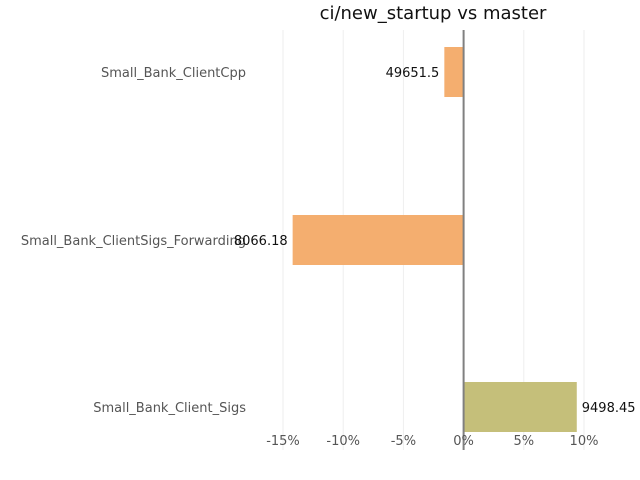 This screenshot has height=480, width=640. Describe the element at coordinates (283, 441) in the screenshot. I see `x-tick-label: -15%` at that location.